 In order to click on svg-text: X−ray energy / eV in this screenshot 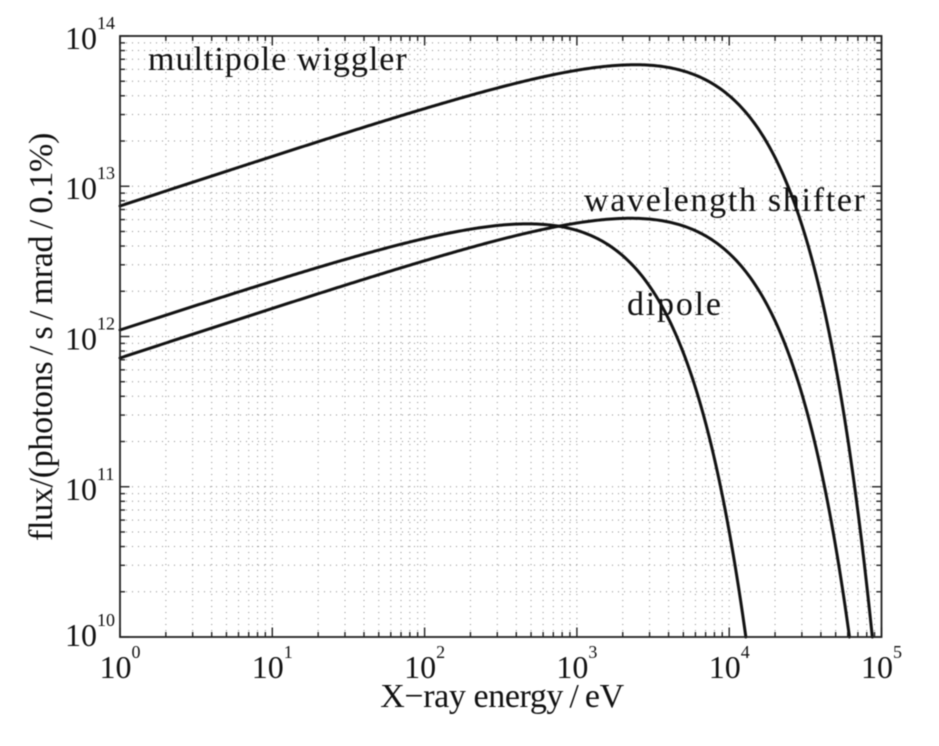, I will do `click(502, 696)`.